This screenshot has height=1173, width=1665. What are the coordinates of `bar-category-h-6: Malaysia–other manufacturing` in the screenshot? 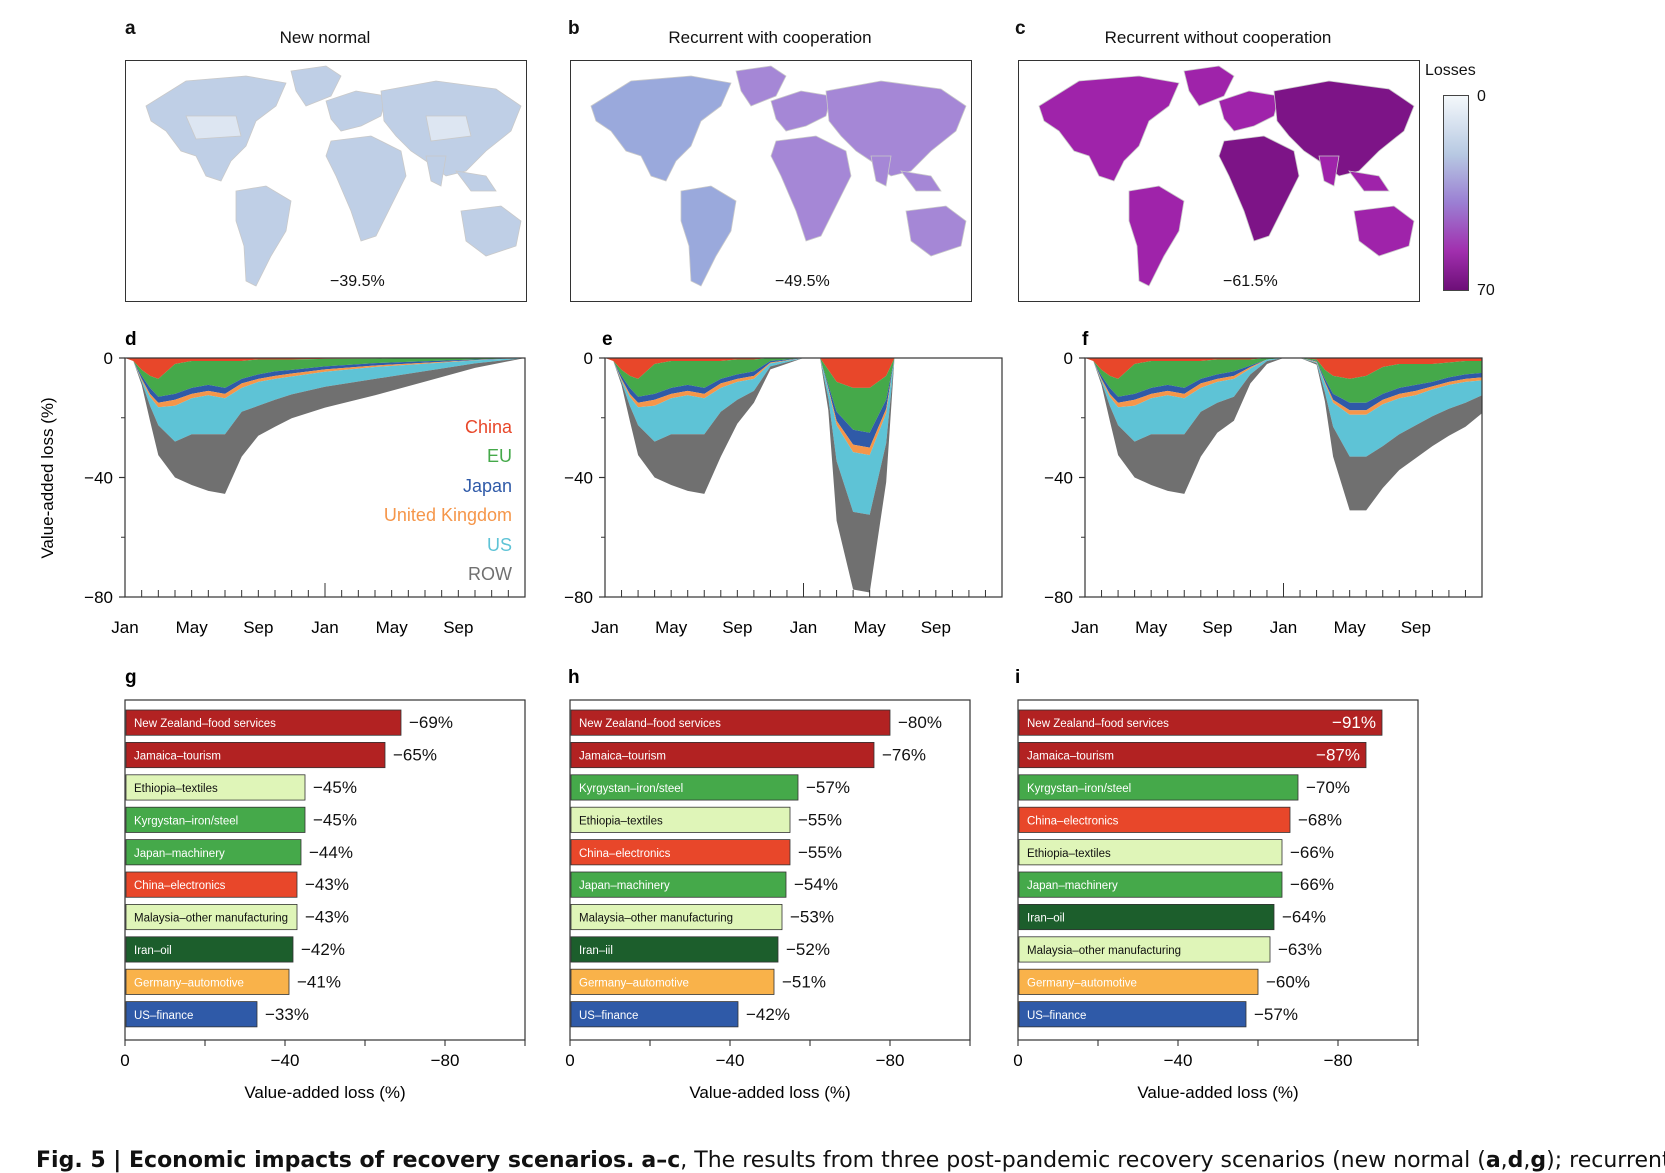 It's located at (656, 919).